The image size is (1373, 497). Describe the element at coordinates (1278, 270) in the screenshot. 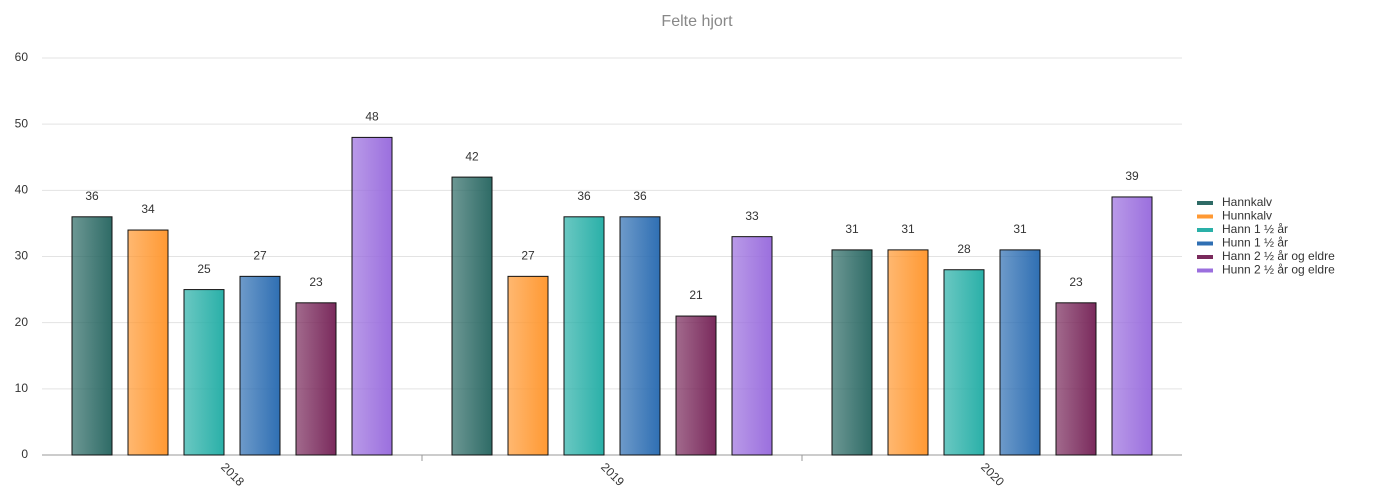

I see `legend-label: Hunn 2 ½ år og eldre` at that location.